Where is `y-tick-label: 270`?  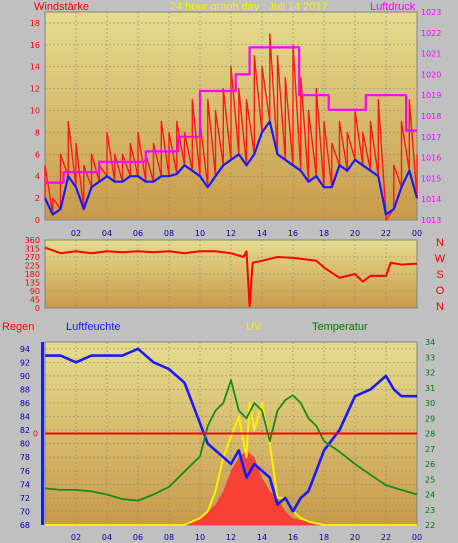 y-tick-label: 270 is located at coordinates (32, 257).